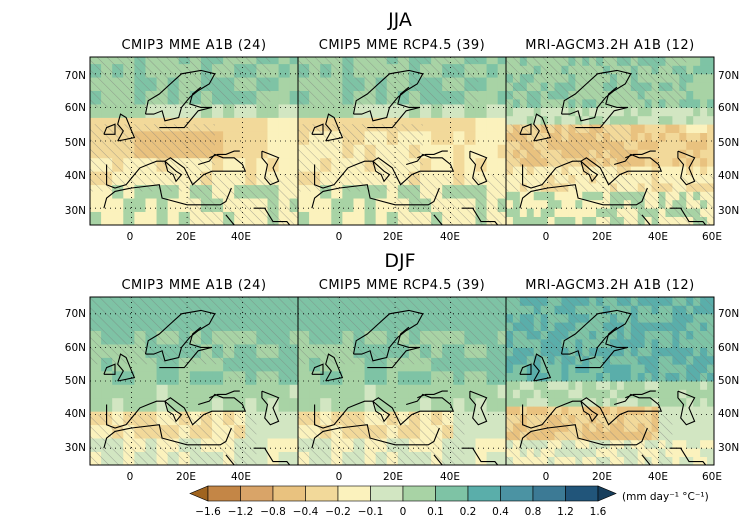  I want to click on colorbar-swatch, so click(582, 493).